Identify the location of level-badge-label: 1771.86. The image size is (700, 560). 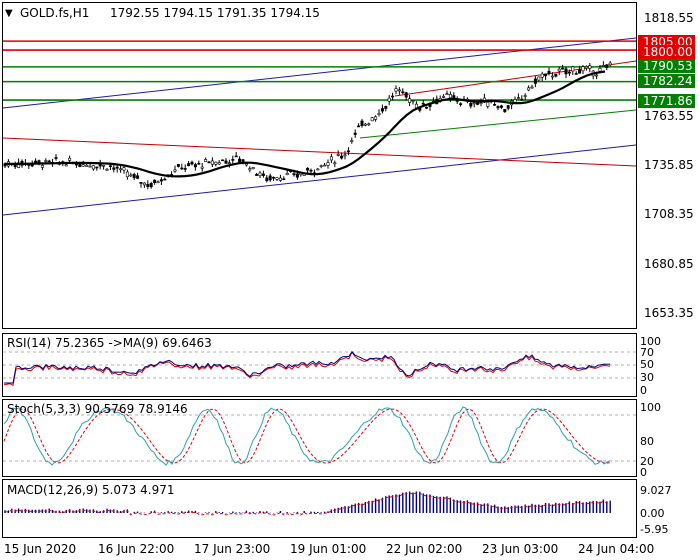
(668, 101).